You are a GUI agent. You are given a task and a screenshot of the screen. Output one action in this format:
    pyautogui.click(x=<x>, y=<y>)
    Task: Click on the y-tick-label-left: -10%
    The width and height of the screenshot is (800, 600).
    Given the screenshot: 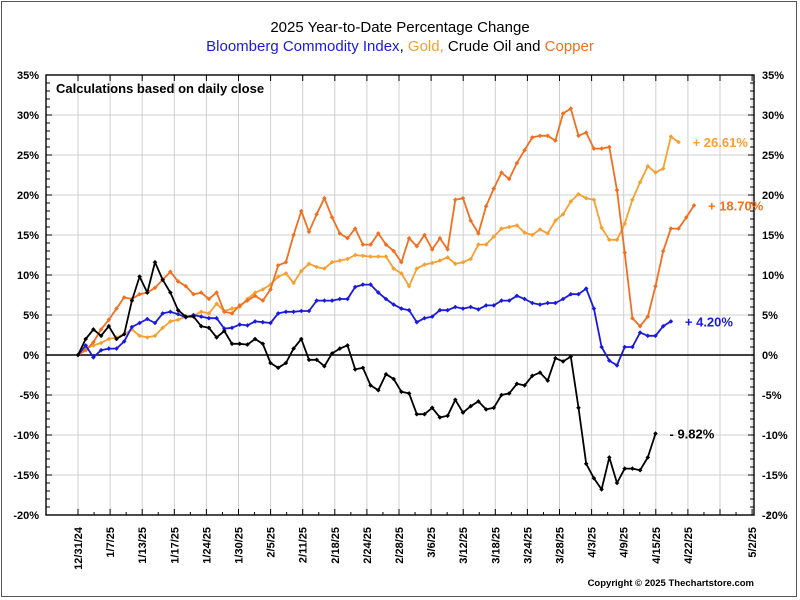 What is the action you would take?
    pyautogui.click(x=26, y=436)
    